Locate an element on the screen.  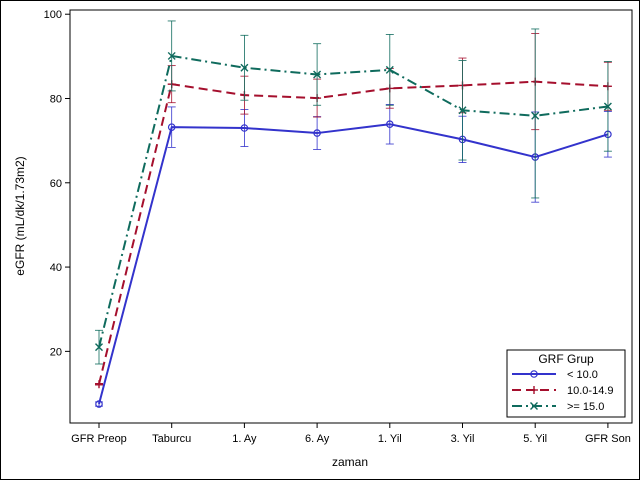
legend-item: 10.0-14.9 is located at coordinates (562, 391).